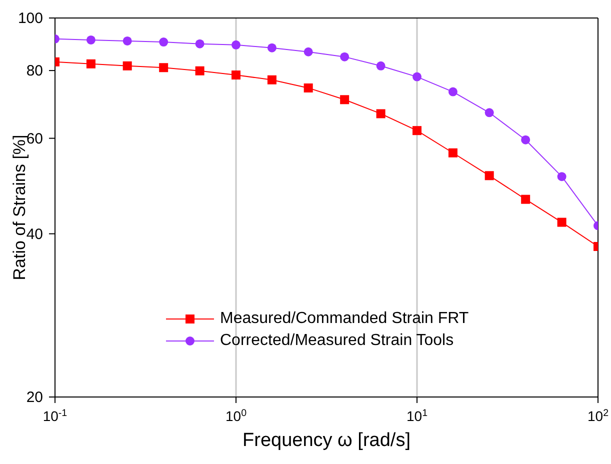  What do you see at coordinates (598, 416) in the screenshot?
I see `x-tick-label: 10$^{2}$` at bounding box center [598, 416].